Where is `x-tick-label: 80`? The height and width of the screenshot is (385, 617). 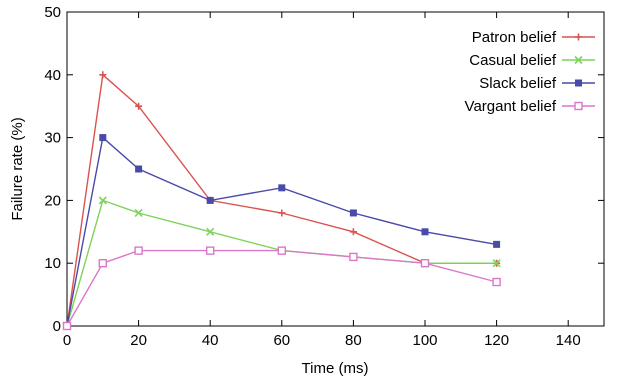
x-tick-label: 80 is located at coordinates (353, 340).